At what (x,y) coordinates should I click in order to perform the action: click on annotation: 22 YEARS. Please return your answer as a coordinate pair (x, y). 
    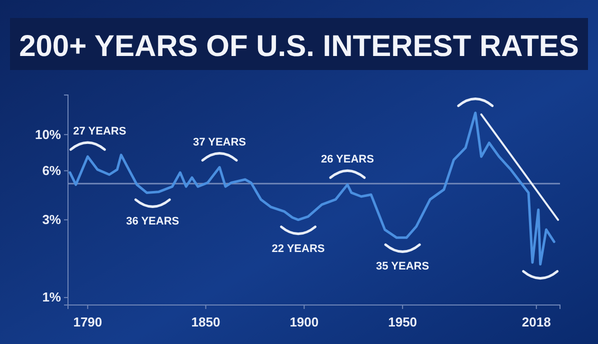
    Looking at the image, I should click on (298, 248).